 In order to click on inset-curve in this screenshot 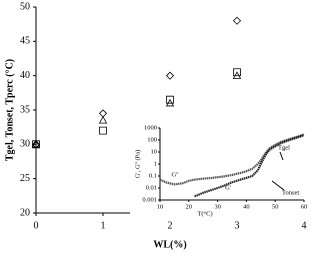, I will do `click(249, 166)`.